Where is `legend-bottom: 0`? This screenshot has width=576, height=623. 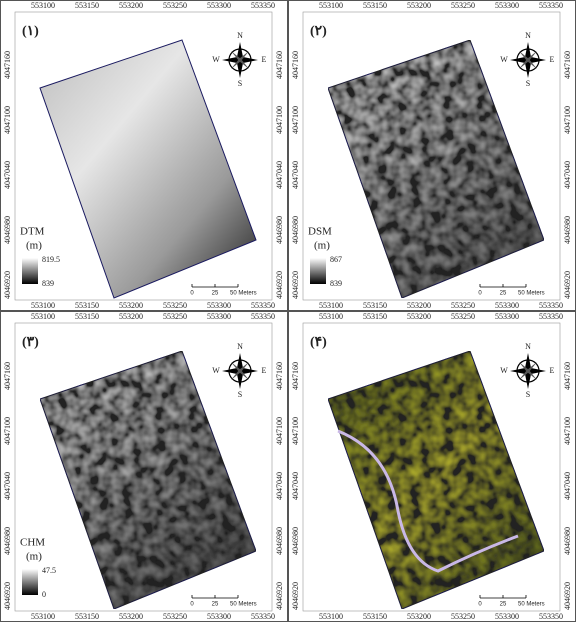
legend-bottom: 0 is located at coordinates (44, 594).